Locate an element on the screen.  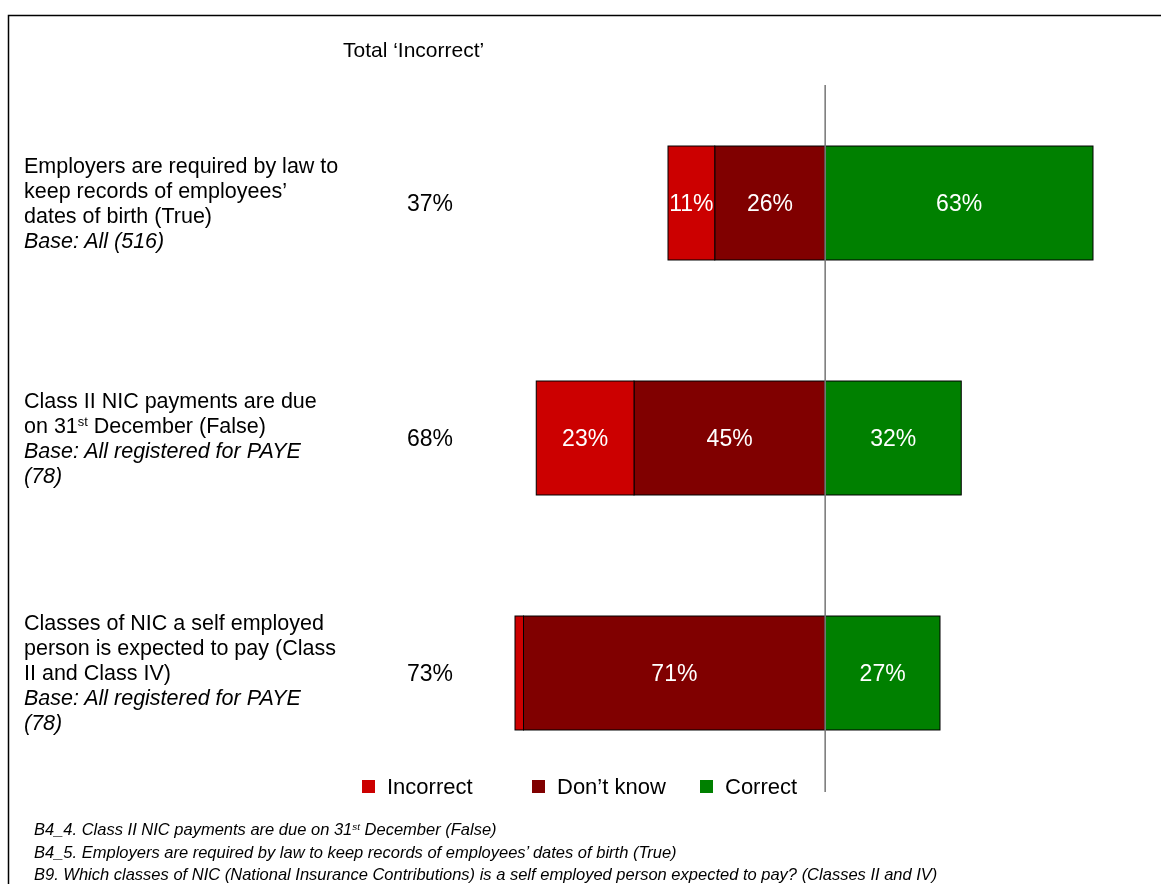
legend-label: Correct is located at coordinates (761, 786).